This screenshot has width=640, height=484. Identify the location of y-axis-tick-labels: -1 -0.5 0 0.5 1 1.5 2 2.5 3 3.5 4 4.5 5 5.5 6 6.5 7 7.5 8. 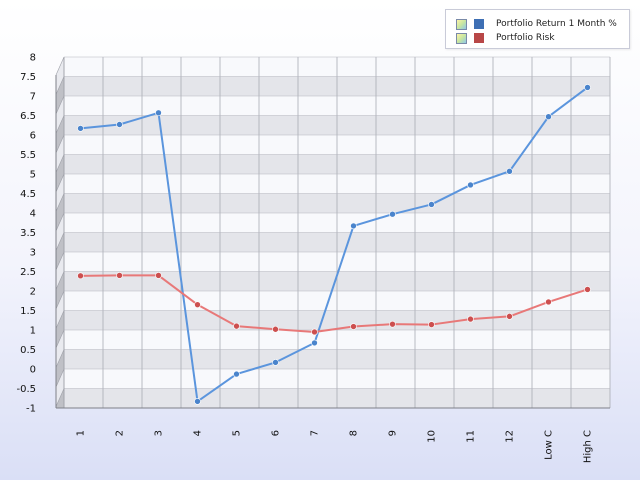
(26, 234).